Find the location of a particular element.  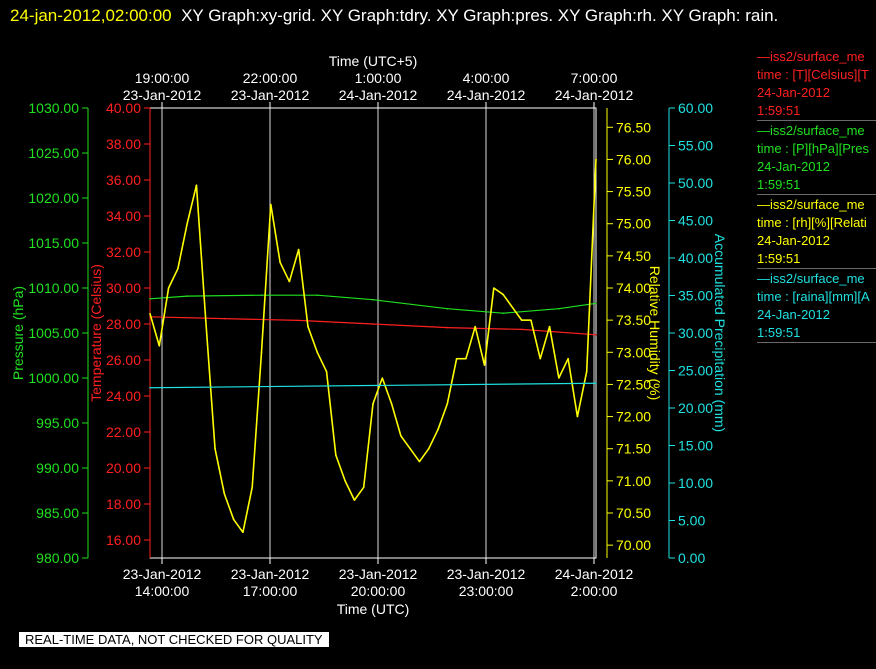

x-tick-label-time: 17:00:00 is located at coordinates (270, 591).